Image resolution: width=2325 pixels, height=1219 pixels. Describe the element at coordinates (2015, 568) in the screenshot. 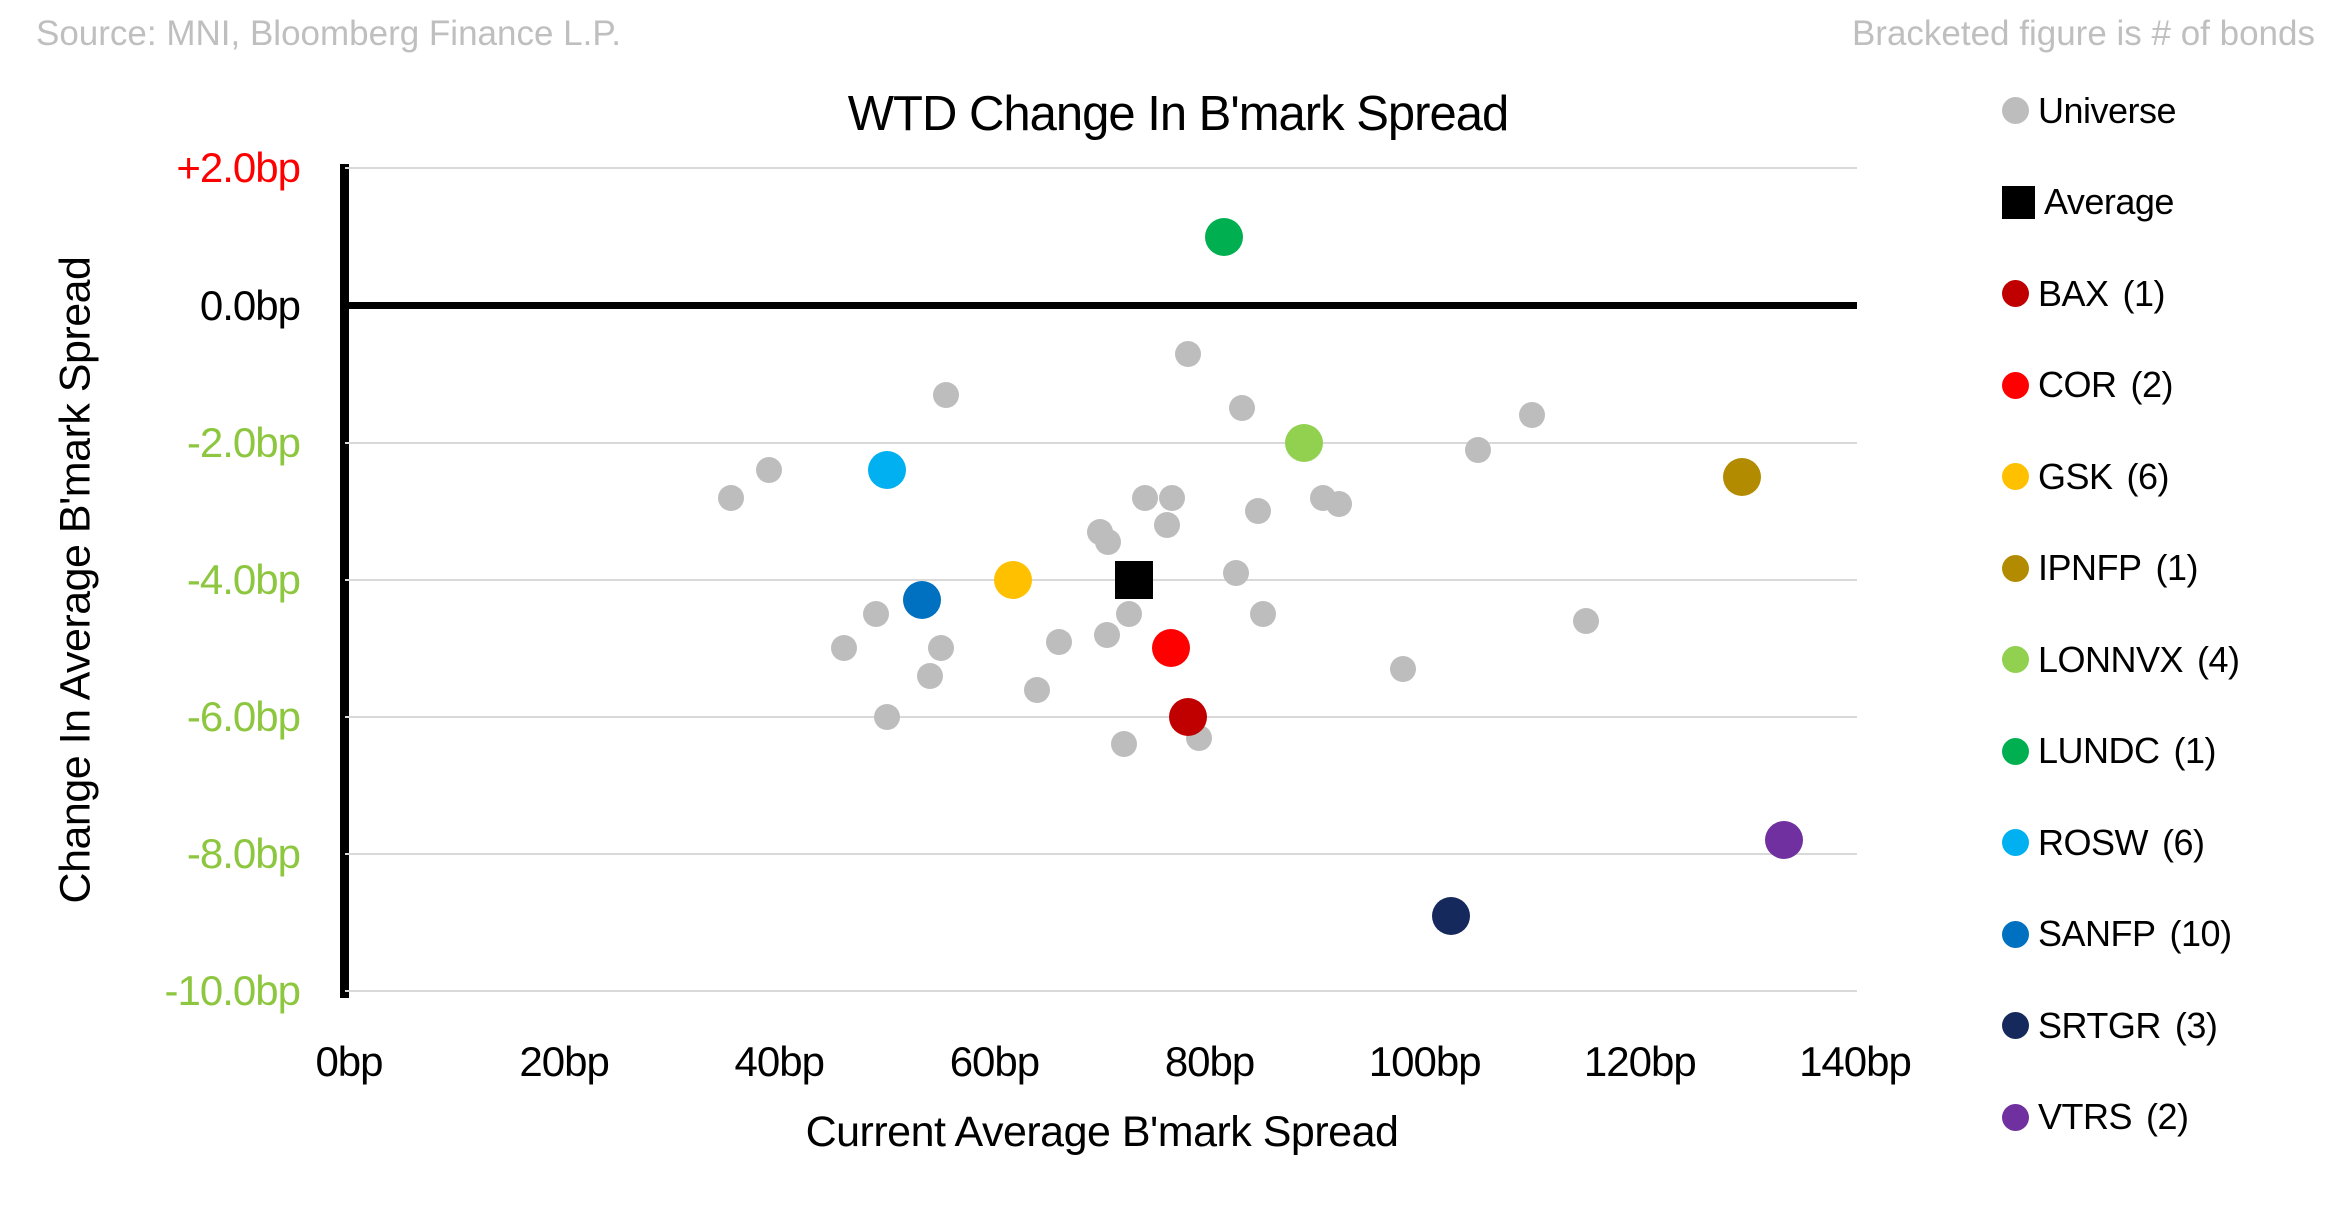

I see `legend-marker-ipnfp` at that location.